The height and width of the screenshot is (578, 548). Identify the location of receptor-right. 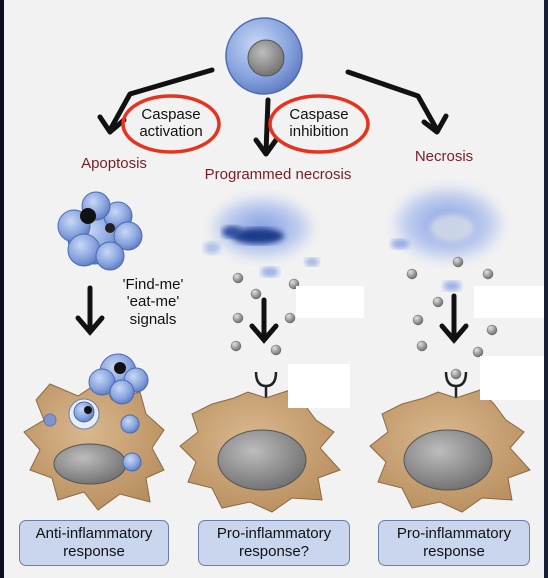
(456, 384).